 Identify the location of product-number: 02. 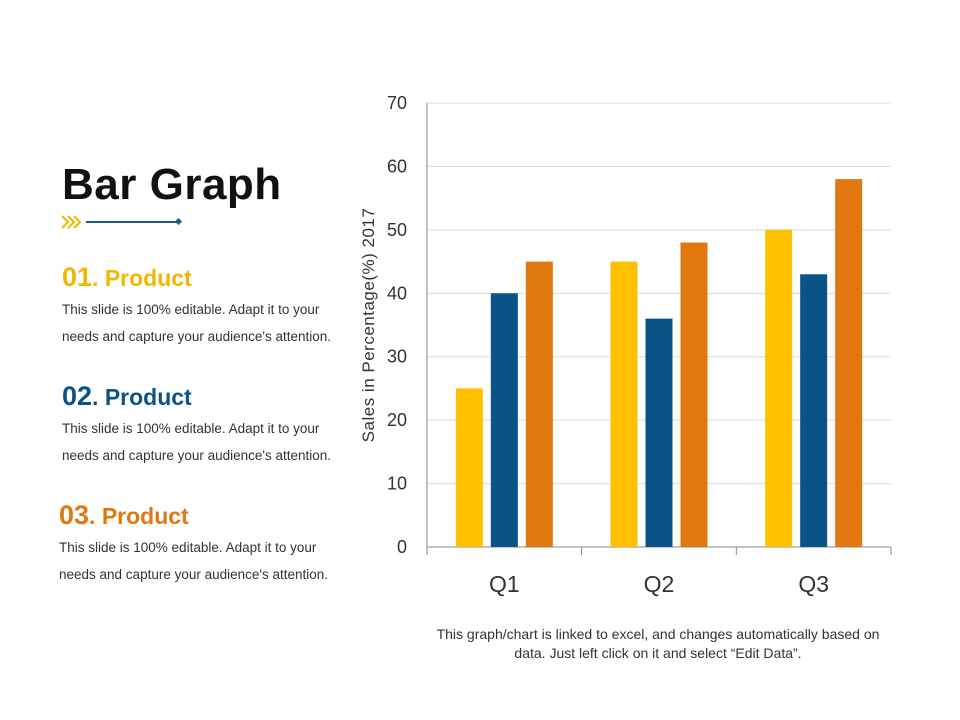
(77, 396).